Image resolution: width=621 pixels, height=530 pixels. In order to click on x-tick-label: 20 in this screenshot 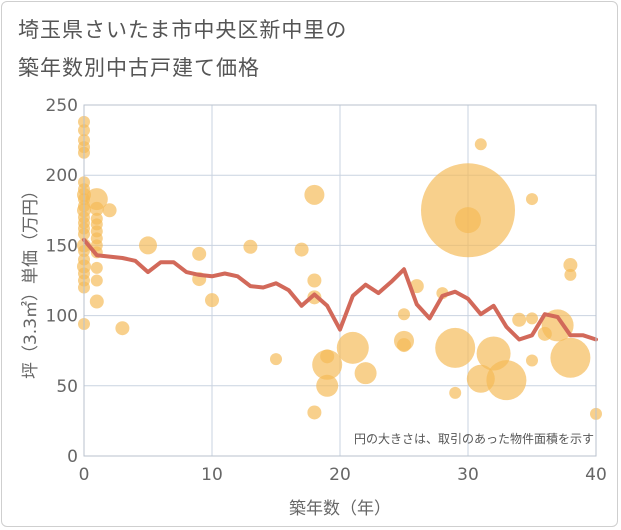, I will do `click(340, 475)`.